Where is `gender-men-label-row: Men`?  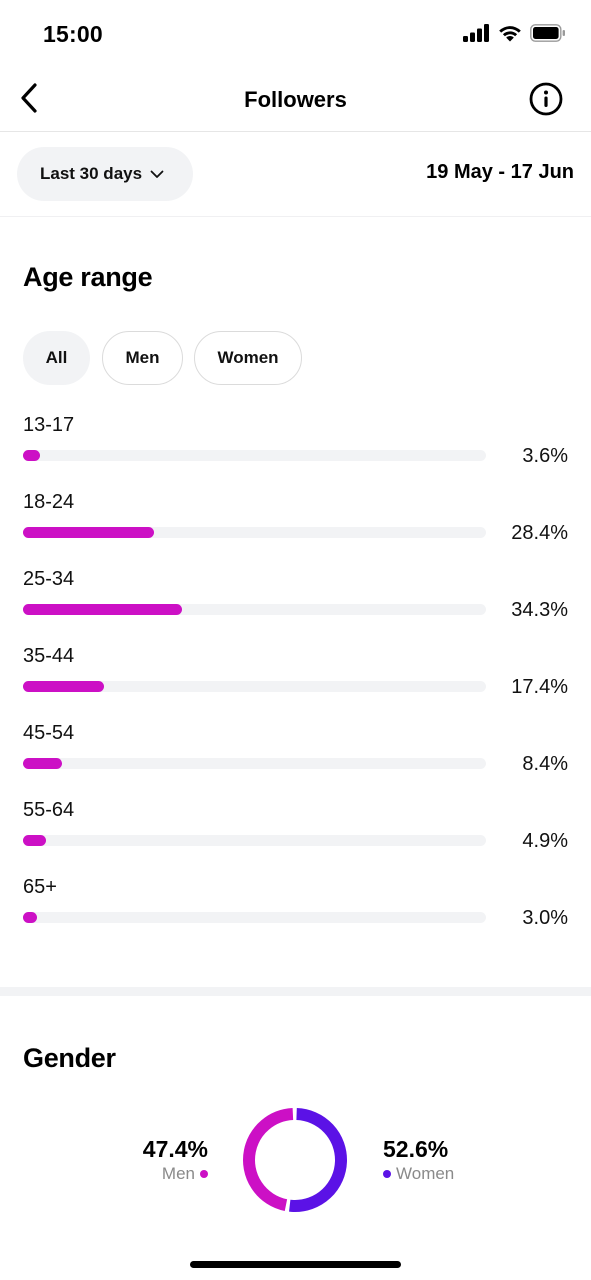
gender-men-label-row: Men is located at coordinates (175, 1174).